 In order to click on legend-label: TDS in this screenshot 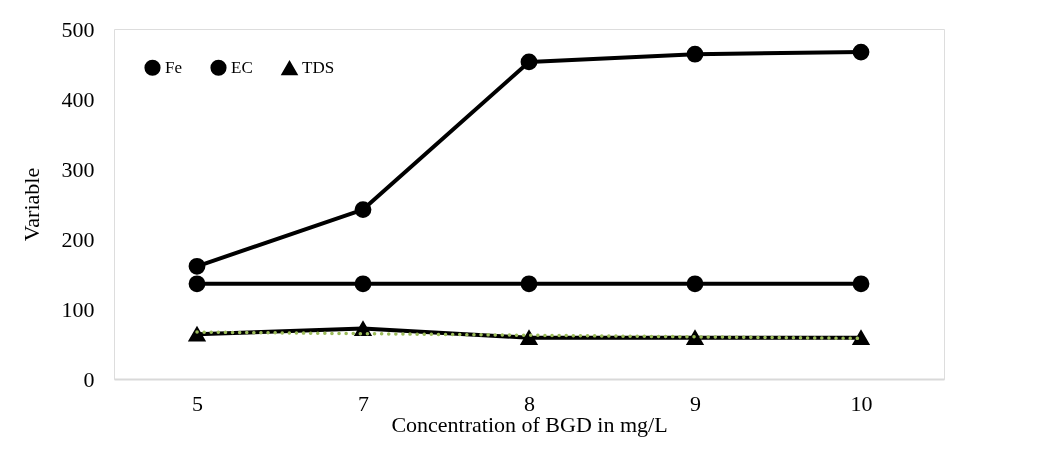, I will do `click(318, 68)`.